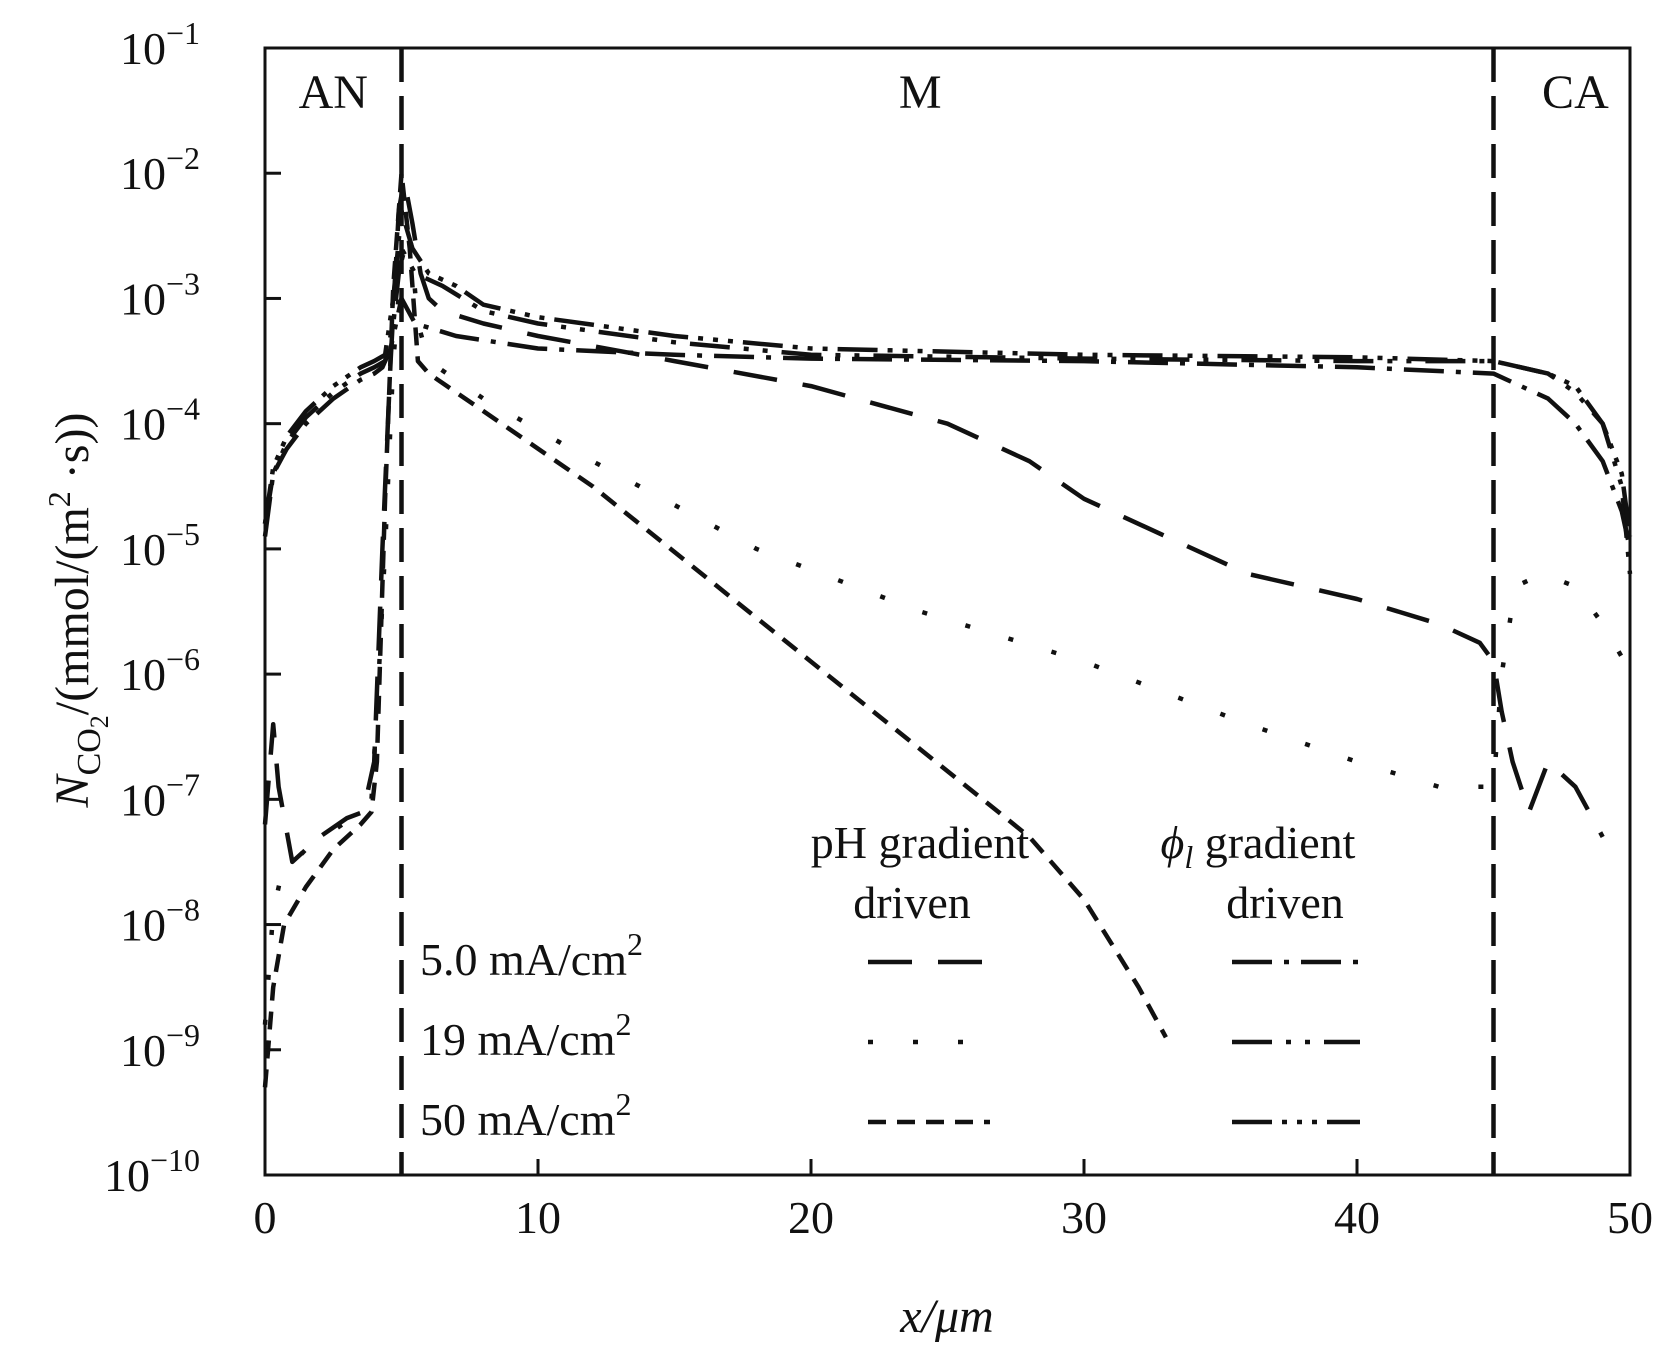 The image size is (1661, 1351). I want to click on y-axis-title-subscript: CO, so click(89, 751).